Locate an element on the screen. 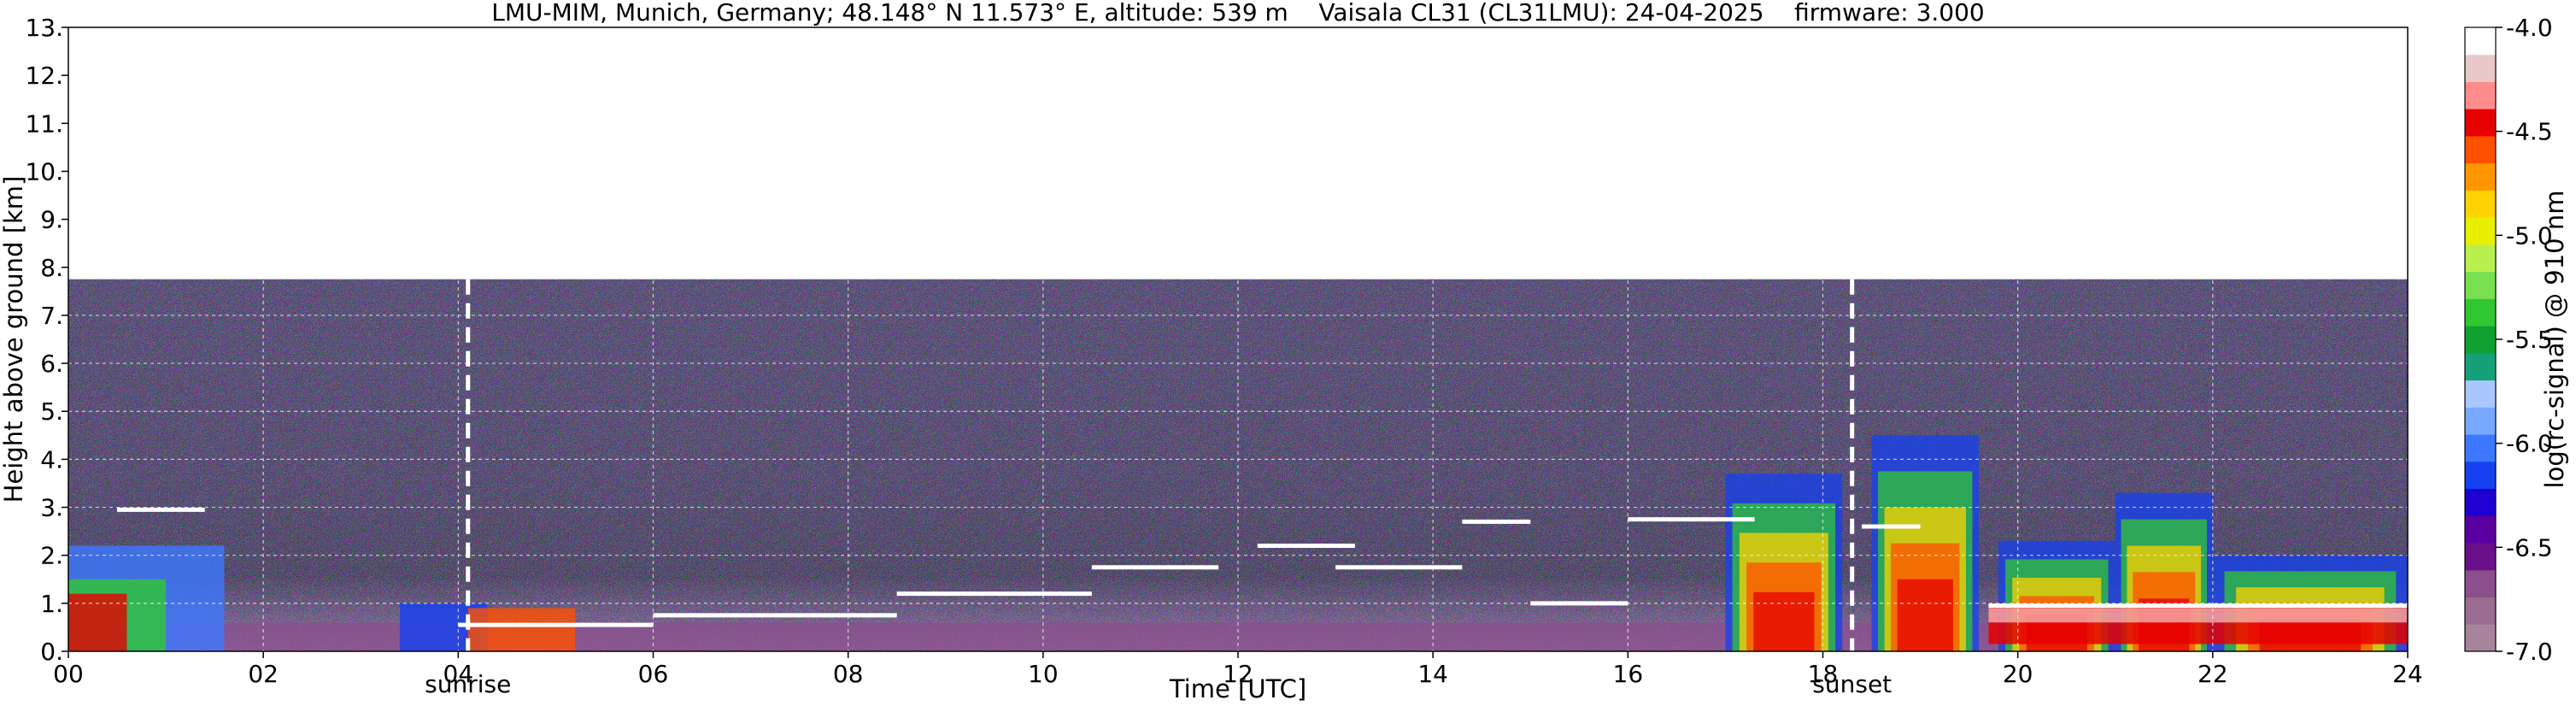  colorbar: -7.0 -6.5 -6.0 -5.5 -5.0 -4.5 -4.0 is located at coordinates (2508, 340).